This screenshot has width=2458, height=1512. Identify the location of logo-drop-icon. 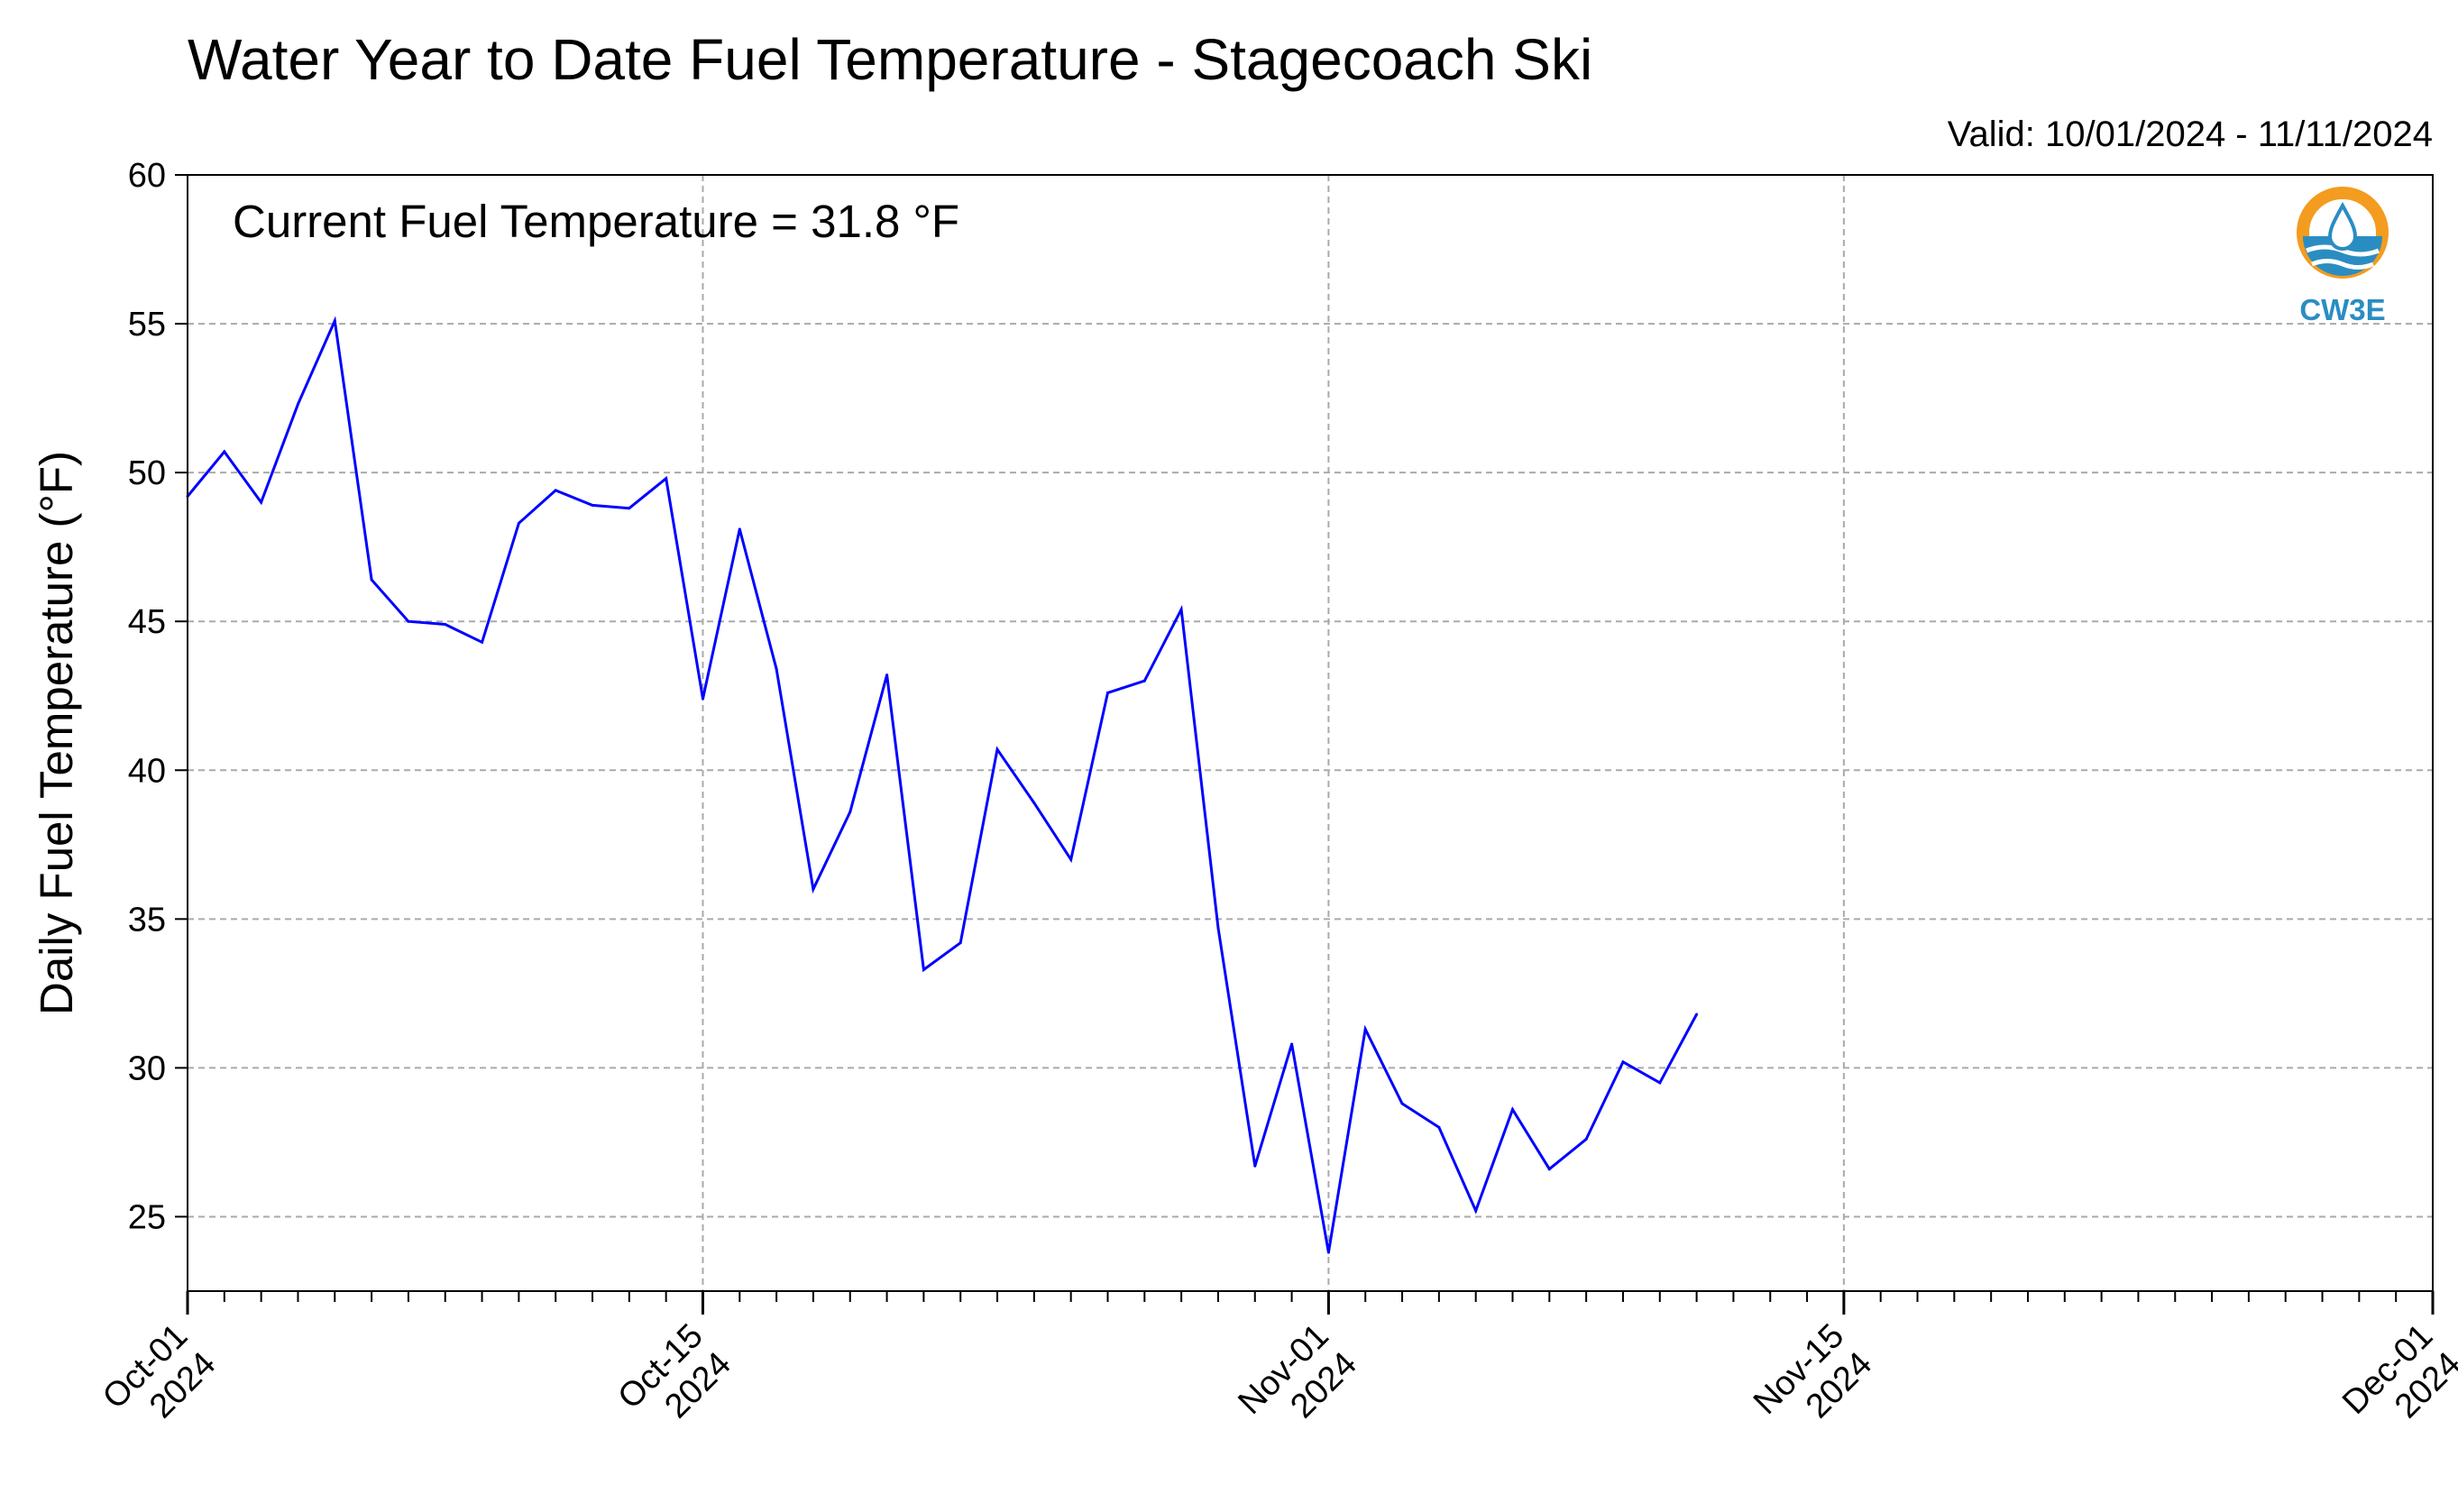
(2342, 226).